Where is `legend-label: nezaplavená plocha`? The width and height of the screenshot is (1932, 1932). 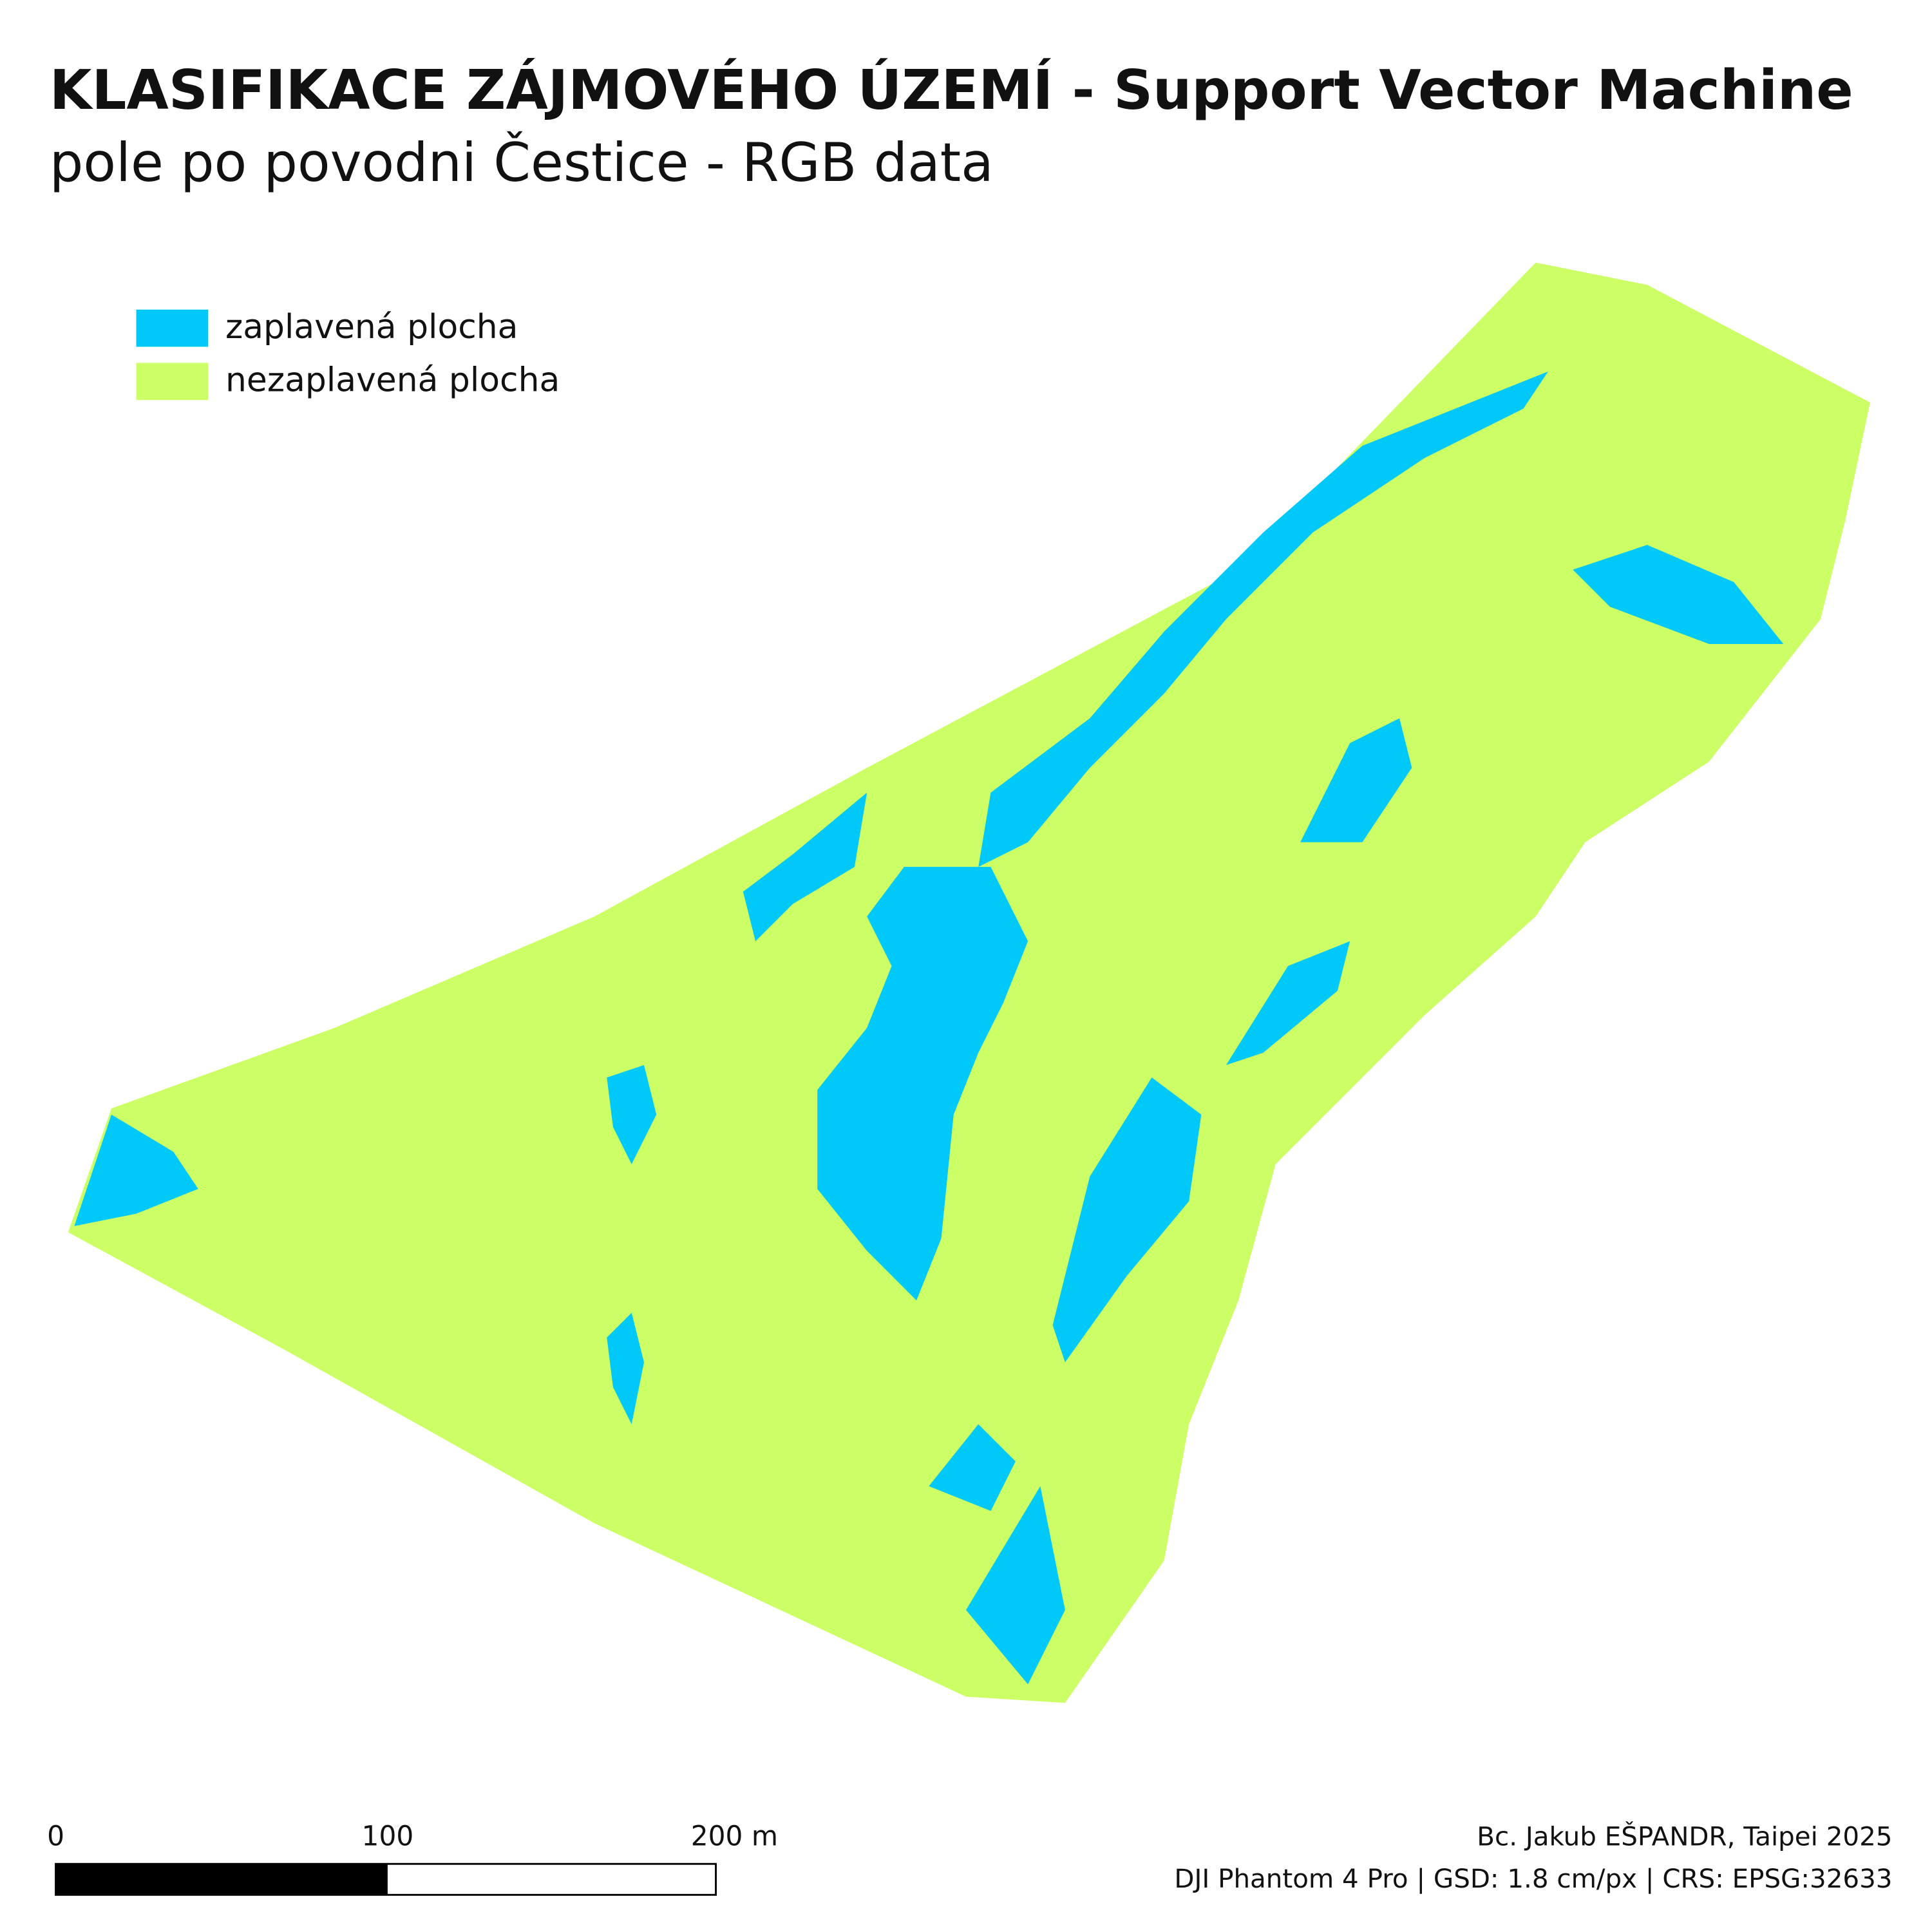 legend-label: nezaplavená plocha is located at coordinates (393, 381).